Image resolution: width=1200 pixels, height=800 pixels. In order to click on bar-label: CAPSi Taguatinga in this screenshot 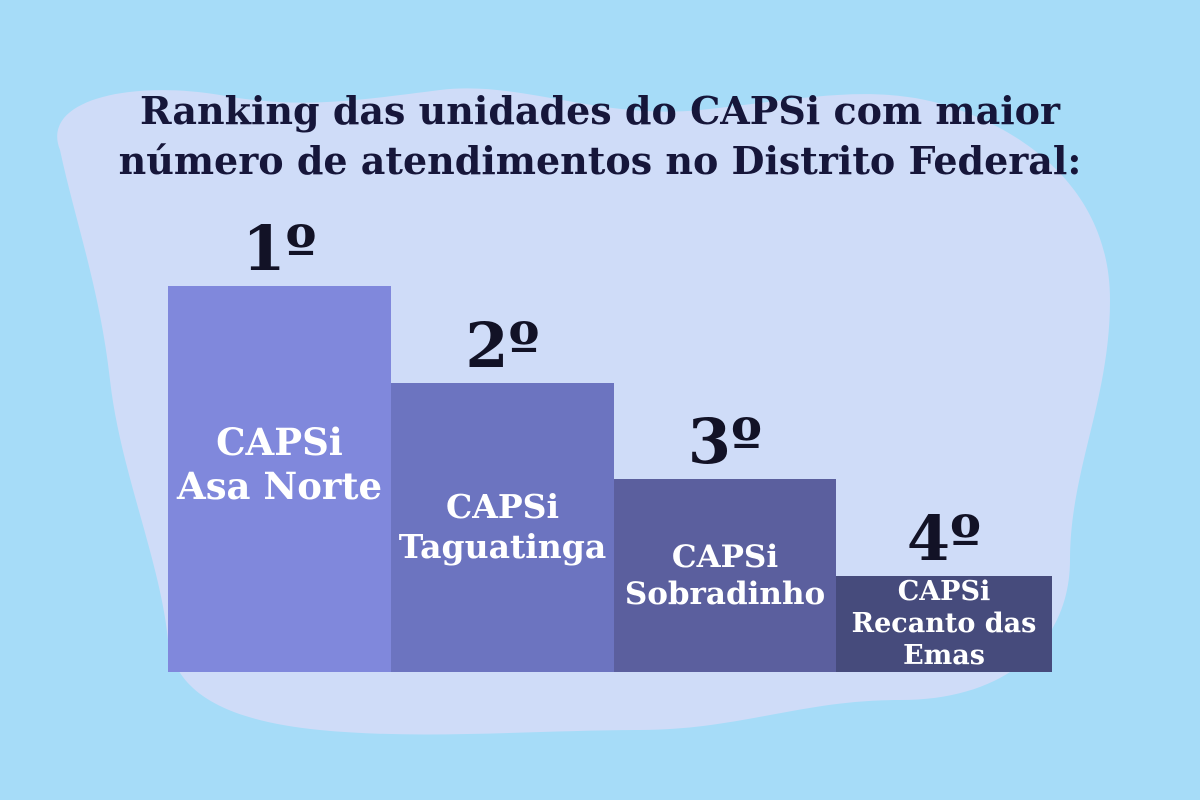, I will do `click(502, 527)`.